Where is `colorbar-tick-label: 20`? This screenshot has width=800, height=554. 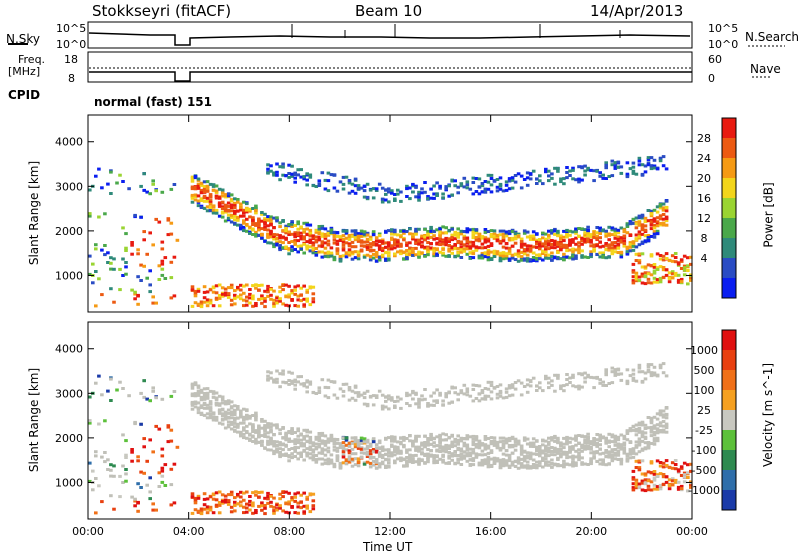 colorbar-tick-label: 20 is located at coordinates (704, 178).